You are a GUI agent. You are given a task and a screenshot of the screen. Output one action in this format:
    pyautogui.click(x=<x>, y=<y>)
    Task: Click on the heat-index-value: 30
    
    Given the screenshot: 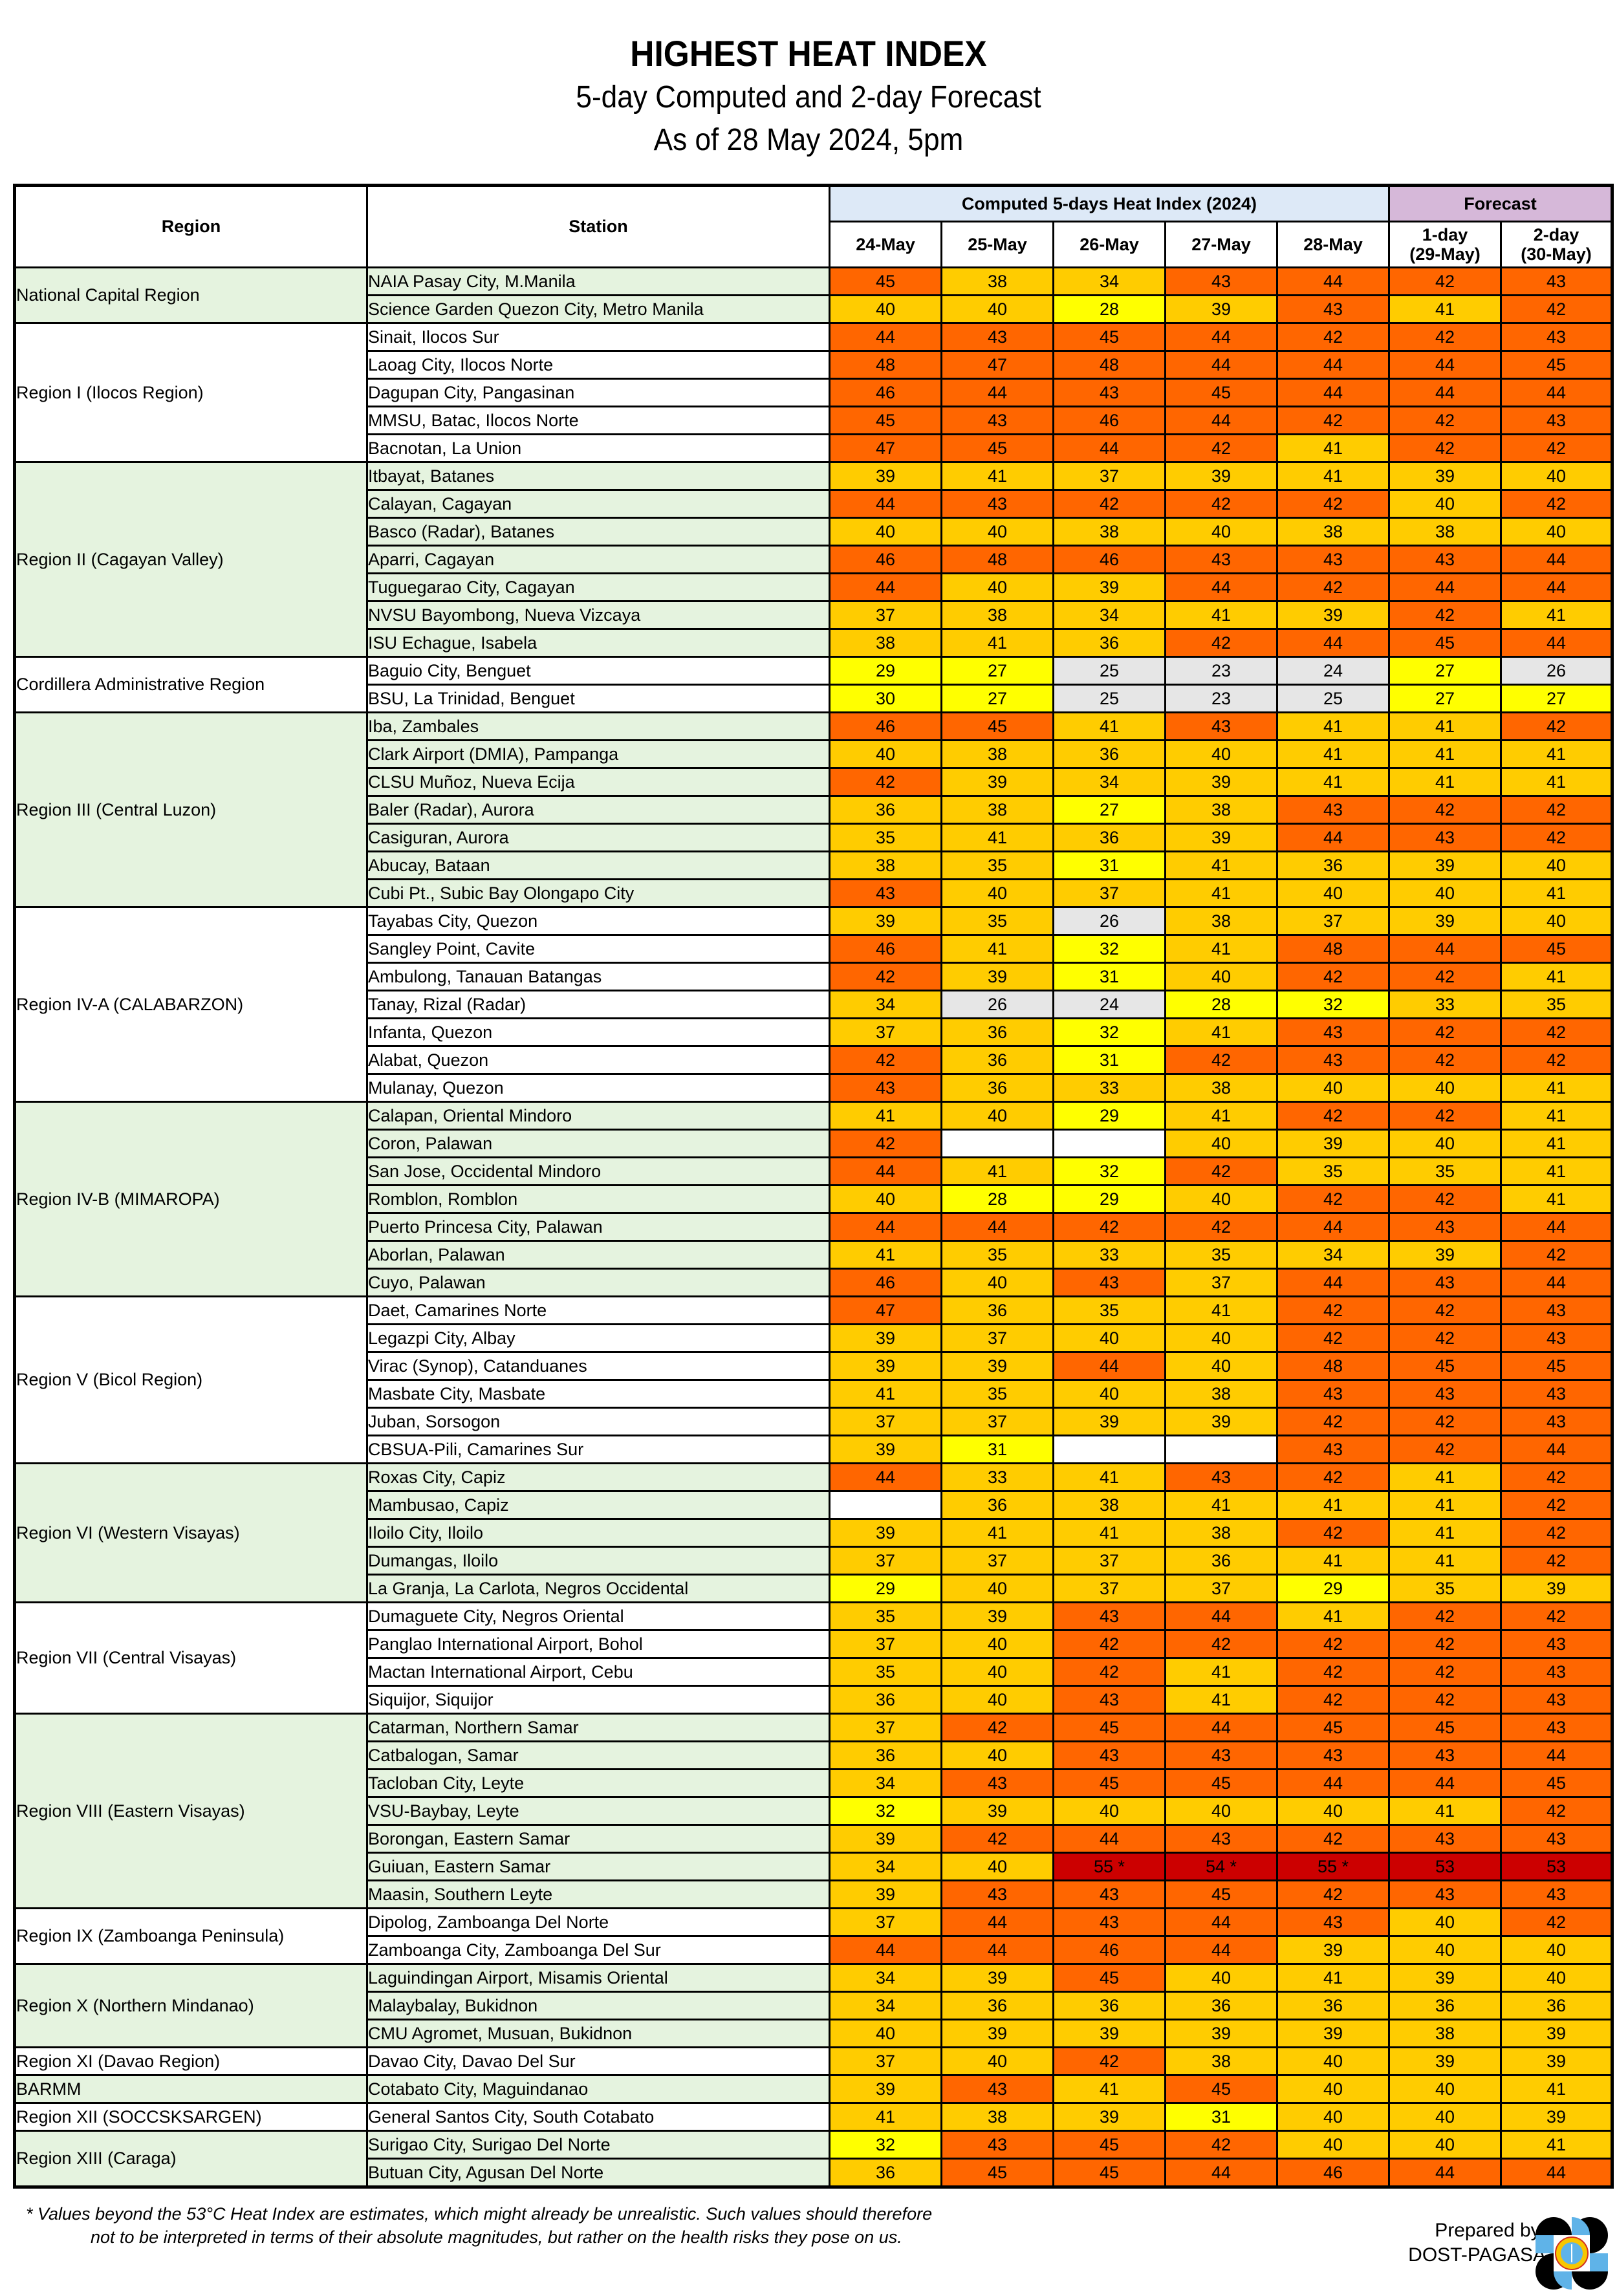 What is the action you would take?
    pyautogui.click(x=885, y=698)
    